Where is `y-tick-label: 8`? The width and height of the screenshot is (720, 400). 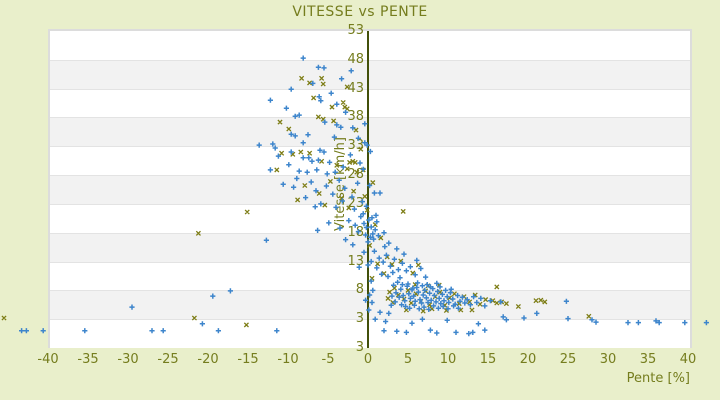
y-tick-label: 8 is located at coordinates (359, 290).